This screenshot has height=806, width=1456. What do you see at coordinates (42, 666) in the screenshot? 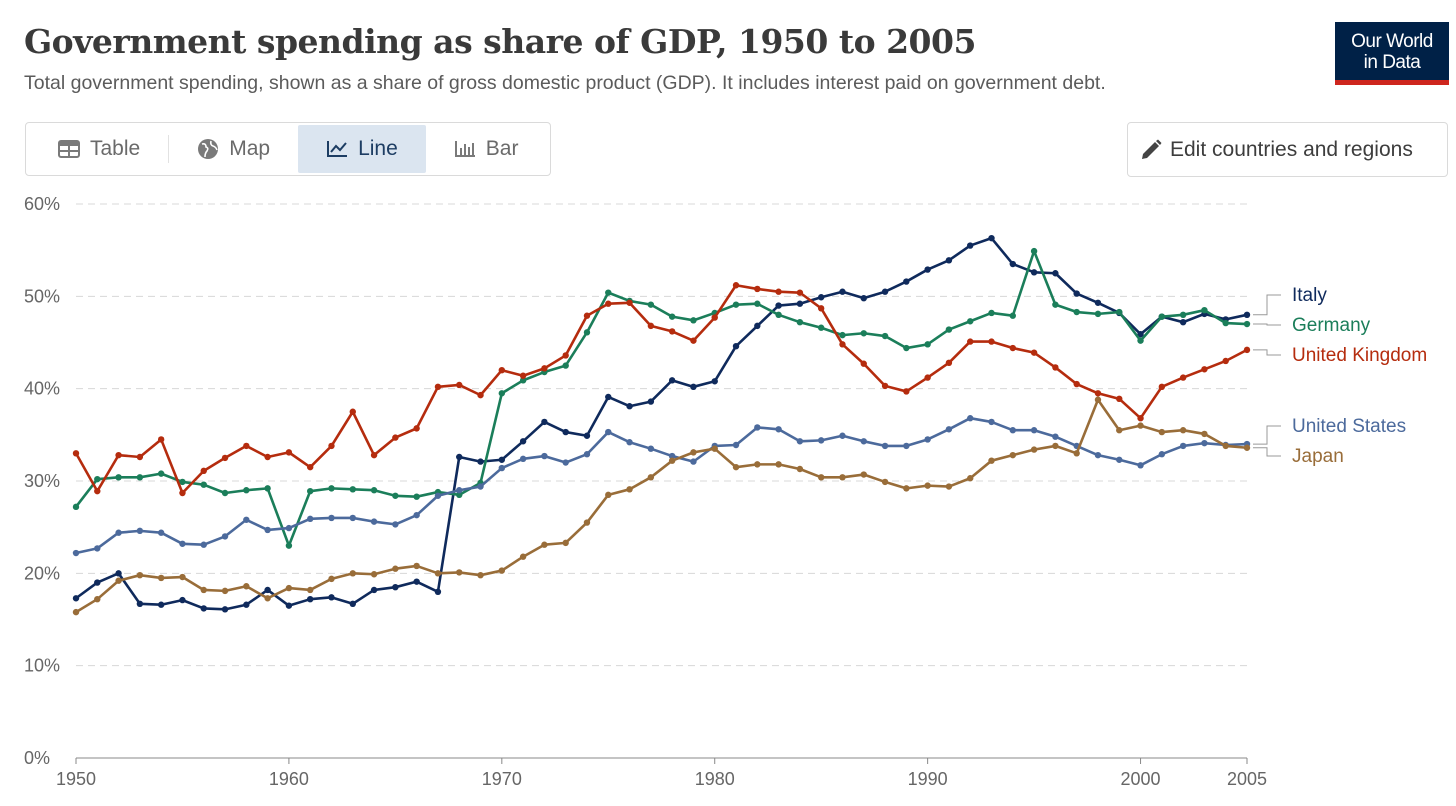
I see `y-tick-label: 10%` at bounding box center [42, 666].